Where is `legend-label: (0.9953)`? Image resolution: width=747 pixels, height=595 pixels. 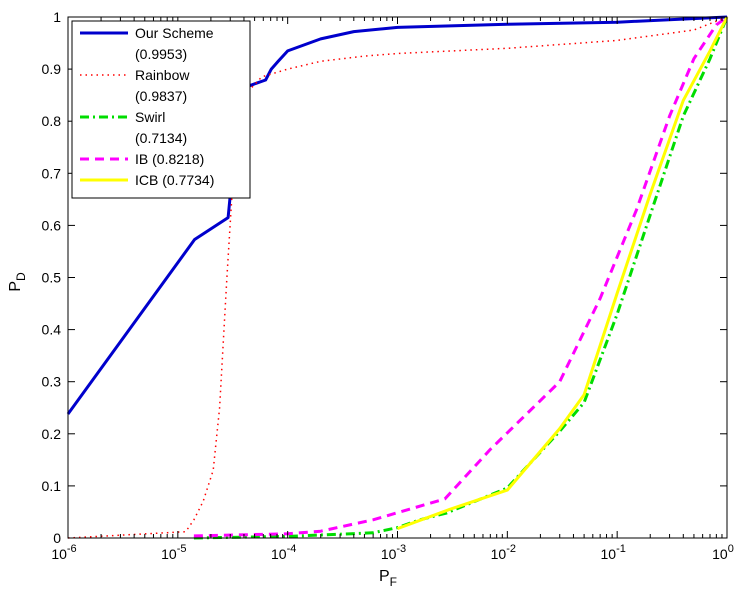
legend-label: (0.9953) is located at coordinates (161, 54).